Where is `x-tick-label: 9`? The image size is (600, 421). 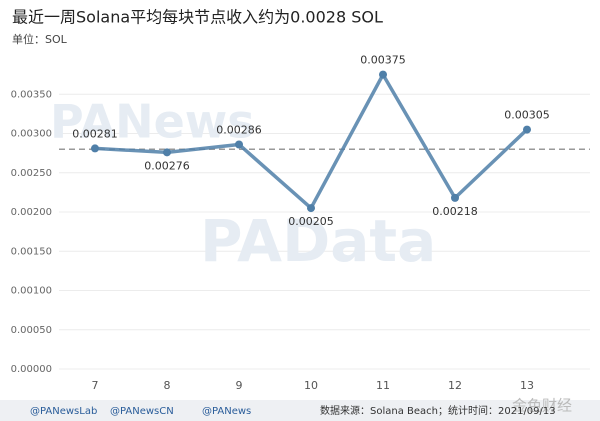 x-tick-label: 9 is located at coordinates (239, 385).